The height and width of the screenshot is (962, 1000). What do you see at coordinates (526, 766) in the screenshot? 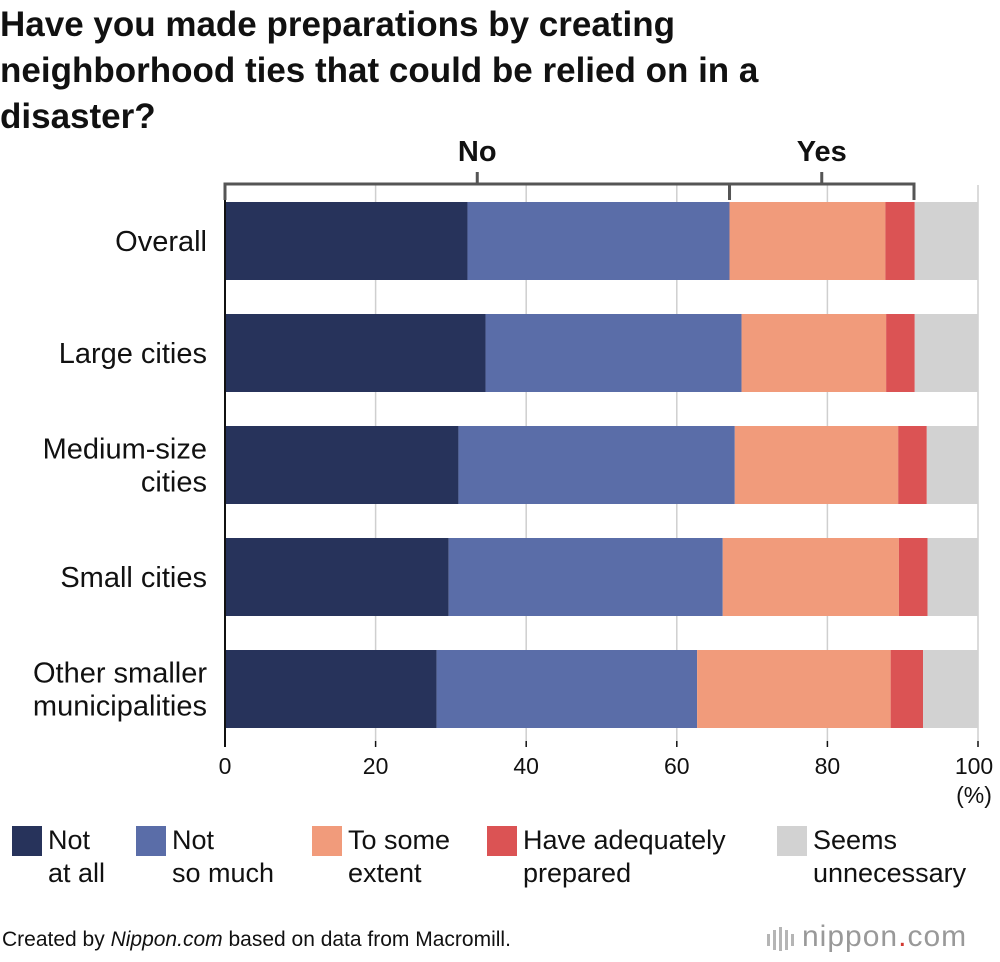
I see `x-tick-label-40: 40` at bounding box center [526, 766].